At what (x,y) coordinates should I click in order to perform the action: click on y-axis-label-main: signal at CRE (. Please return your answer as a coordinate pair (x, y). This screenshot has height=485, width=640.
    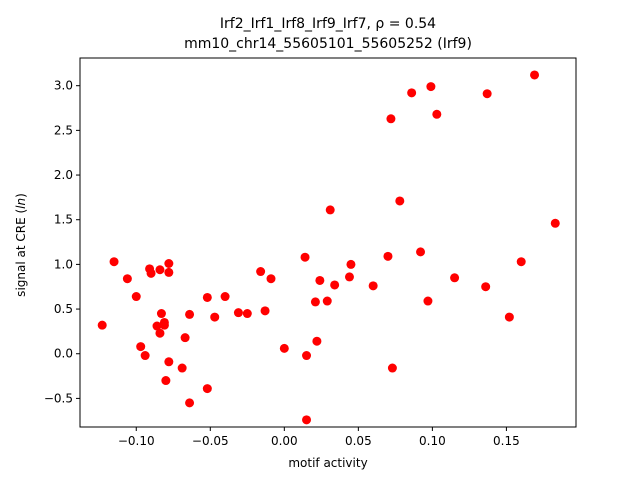
    Looking at the image, I should click on (21, 253).